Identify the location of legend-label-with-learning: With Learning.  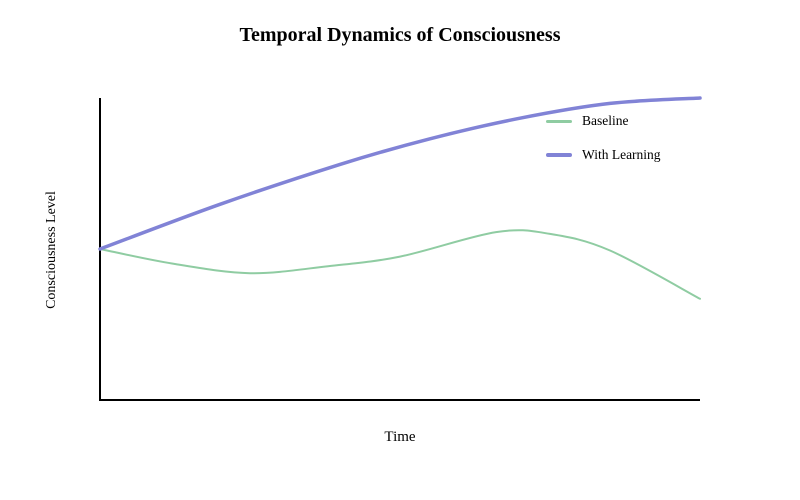
(621, 154).